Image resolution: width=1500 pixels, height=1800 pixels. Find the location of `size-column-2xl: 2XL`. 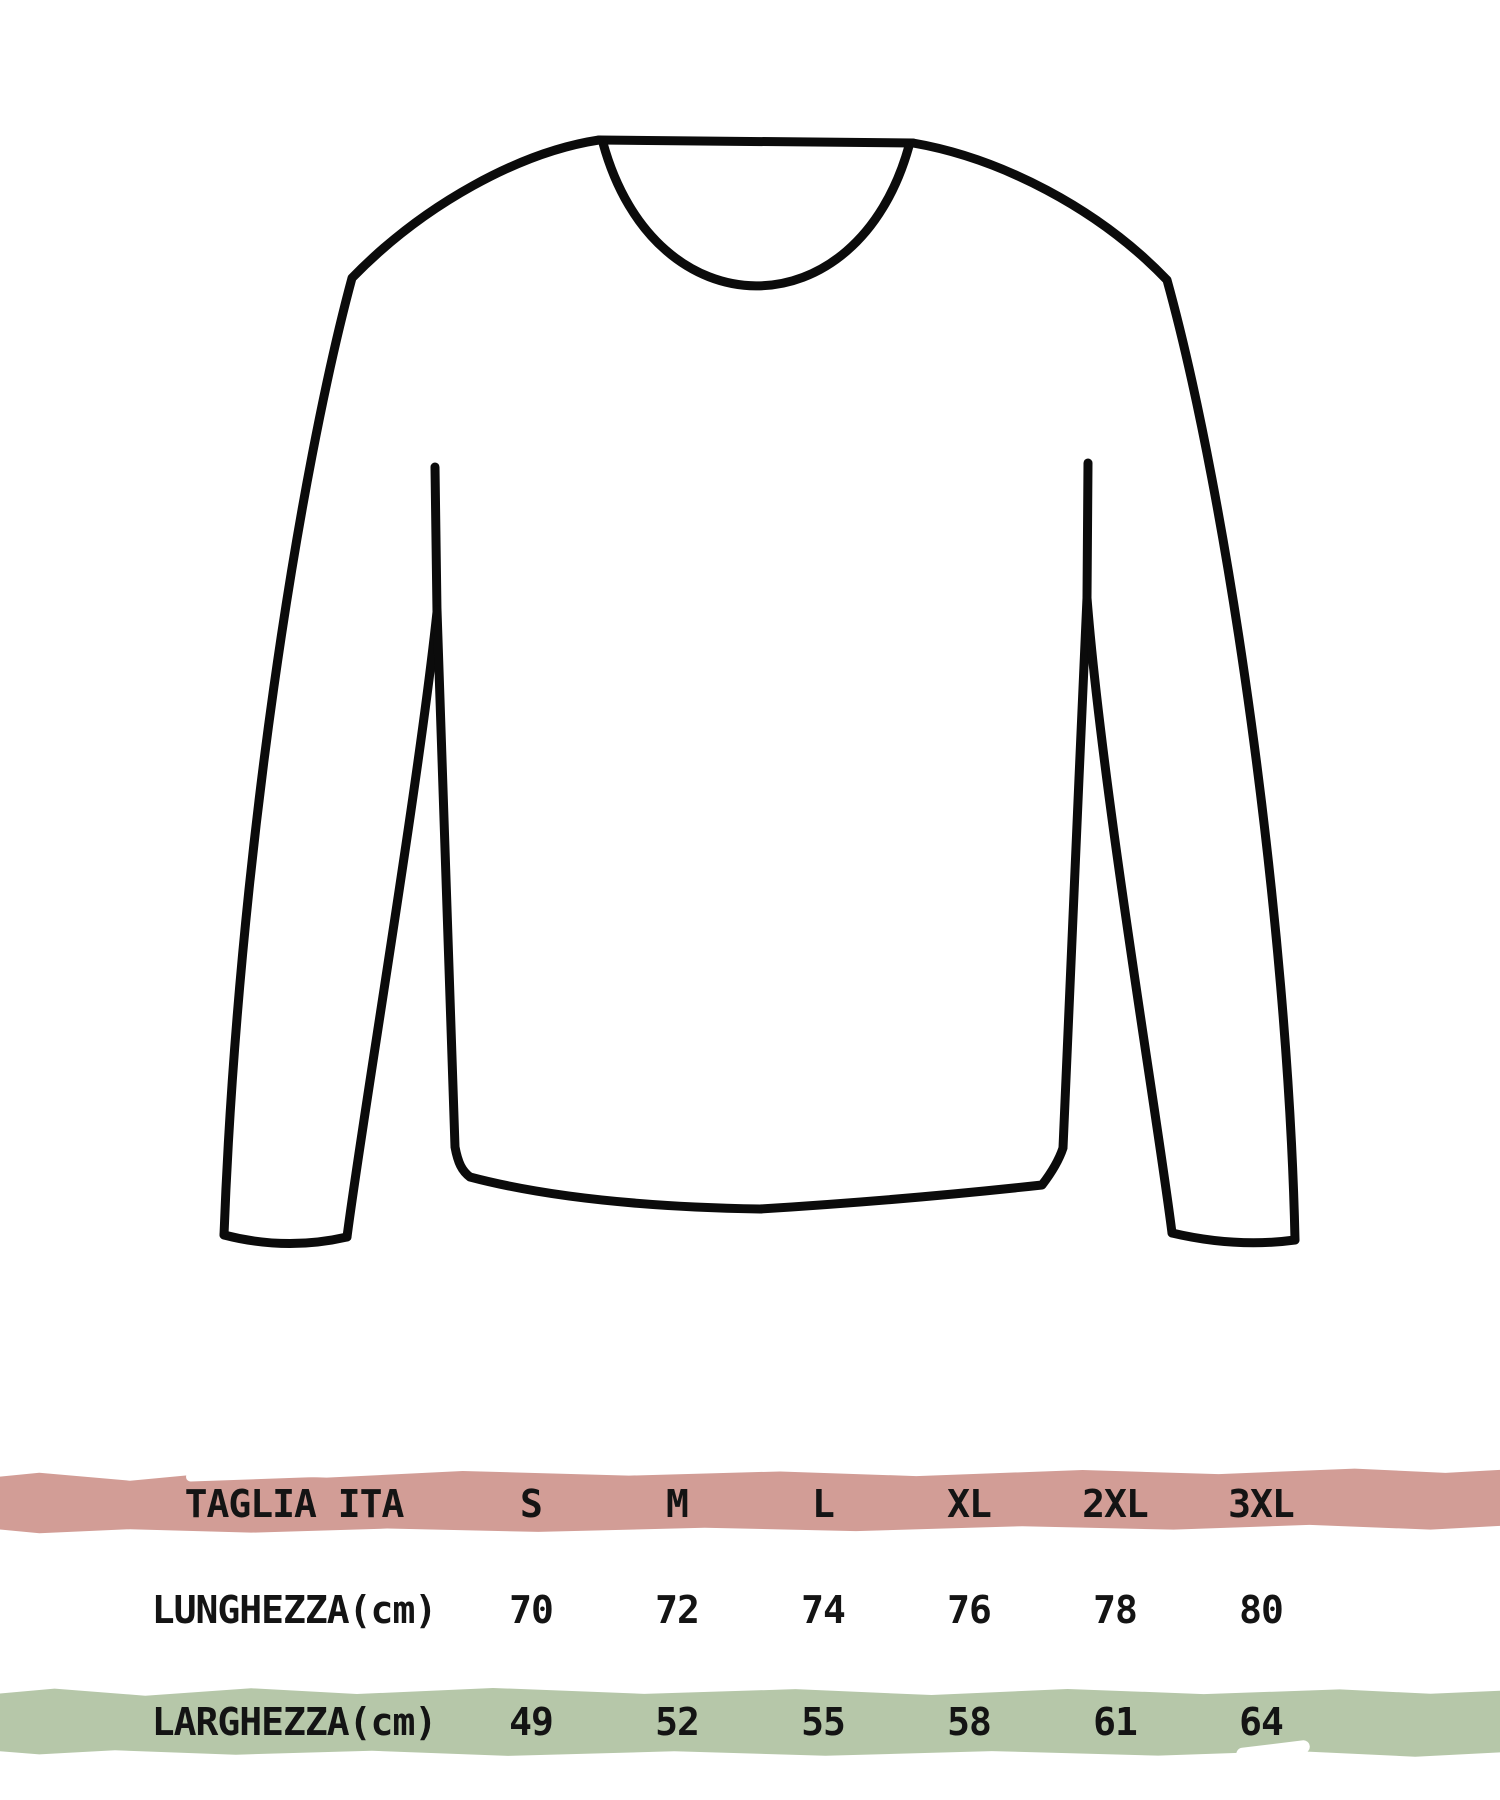

size-column-2xl: 2XL is located at coordinates (1115, 1504).